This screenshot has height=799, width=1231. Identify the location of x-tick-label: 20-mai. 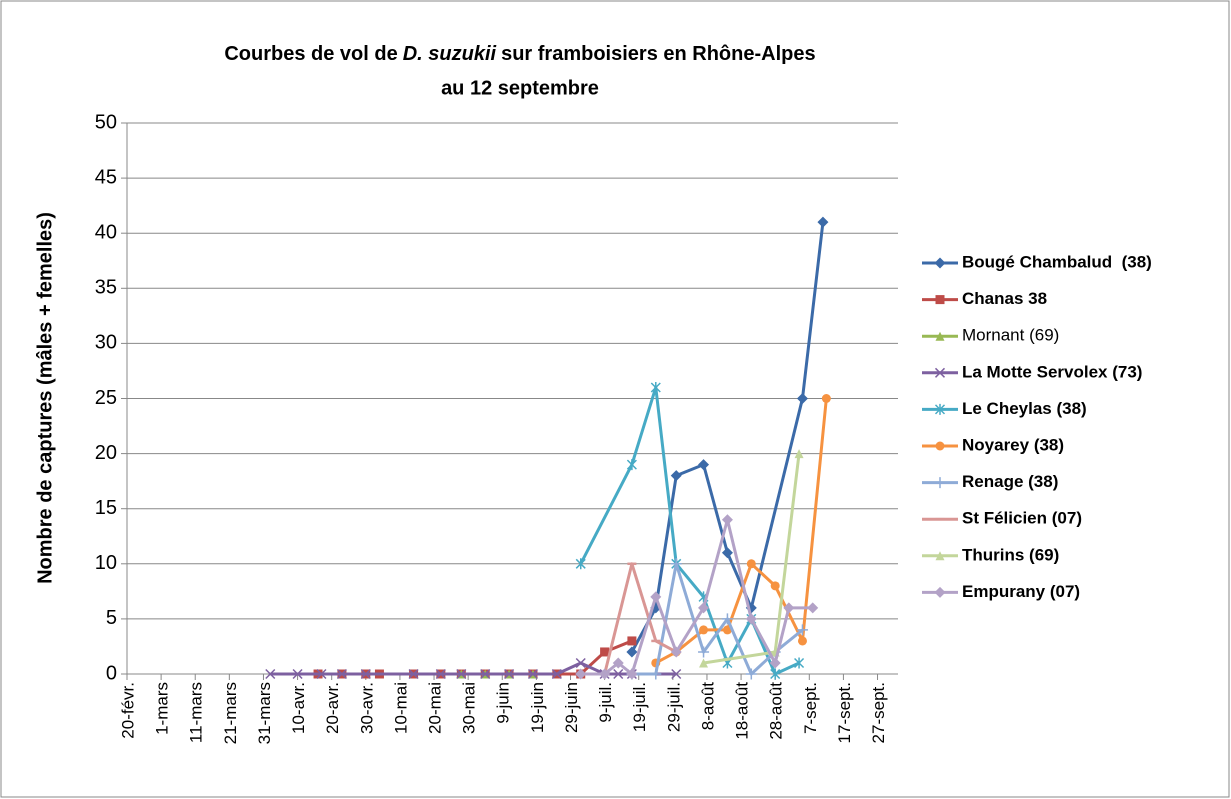
(435, 708).